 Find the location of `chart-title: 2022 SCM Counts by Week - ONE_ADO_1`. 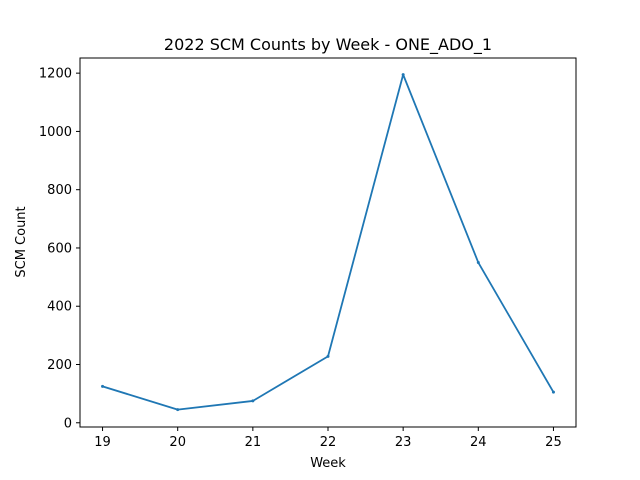

chart-title: 2022 SCM Counts by Week - ONE_ADO_1 is located at coordinates (328, 45).